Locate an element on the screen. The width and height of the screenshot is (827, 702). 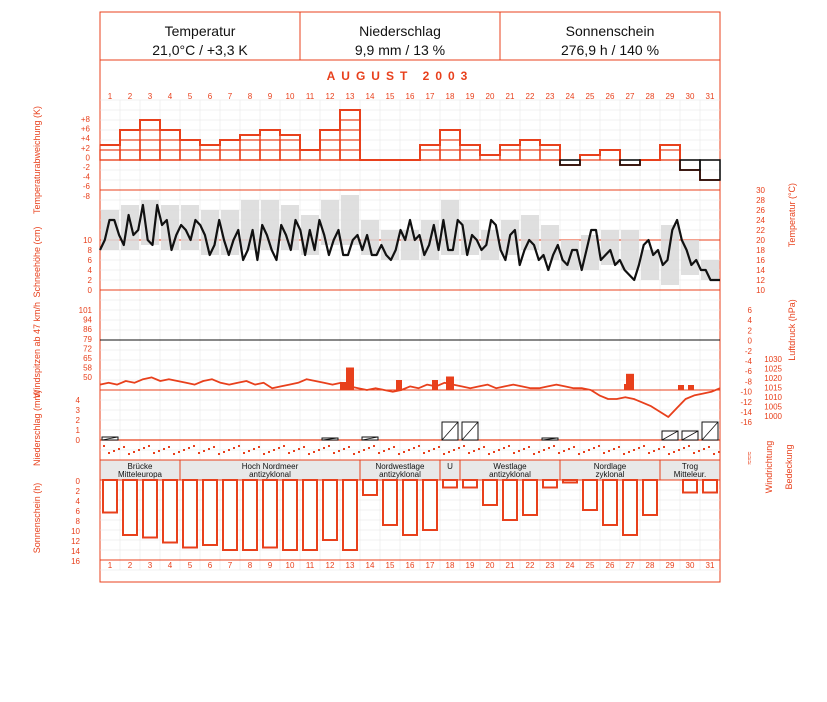
header-temperature-value: 21,0°C / +3,3 K is located at coordinates (200, 50).